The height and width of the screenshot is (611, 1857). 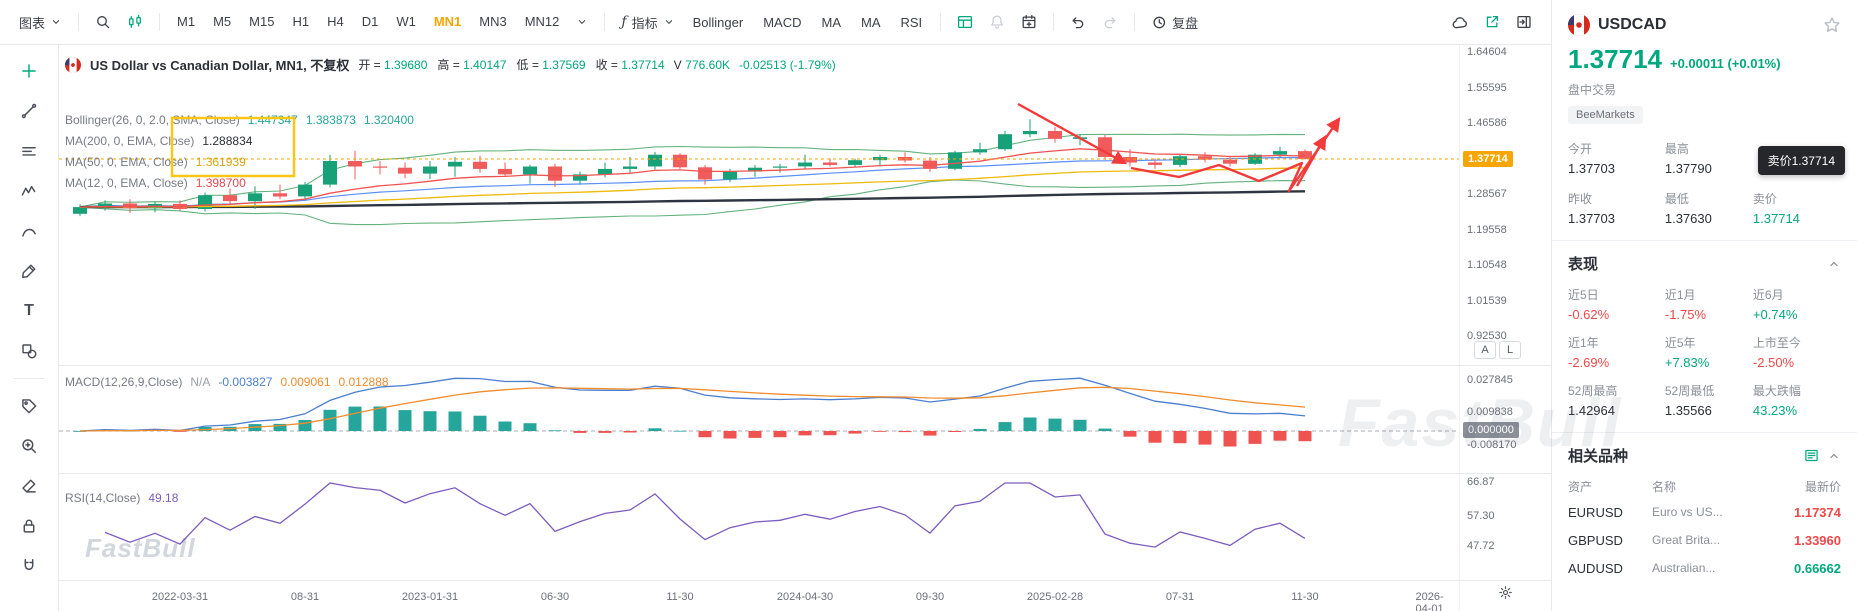 I want to click on alerts-button, so click(x=997, y=22).